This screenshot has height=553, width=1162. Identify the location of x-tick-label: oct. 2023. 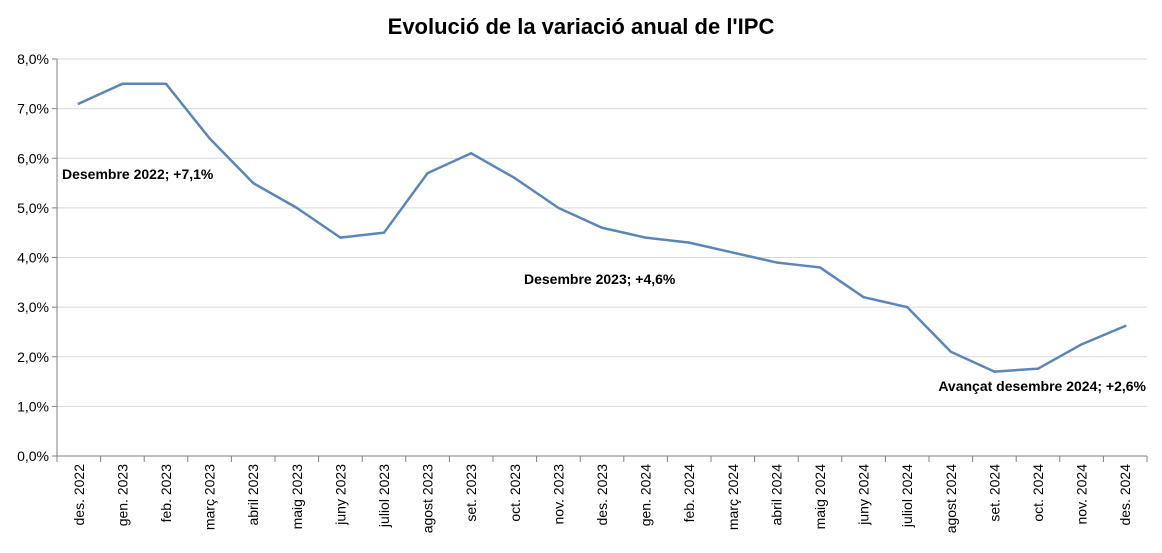
(515, 493).